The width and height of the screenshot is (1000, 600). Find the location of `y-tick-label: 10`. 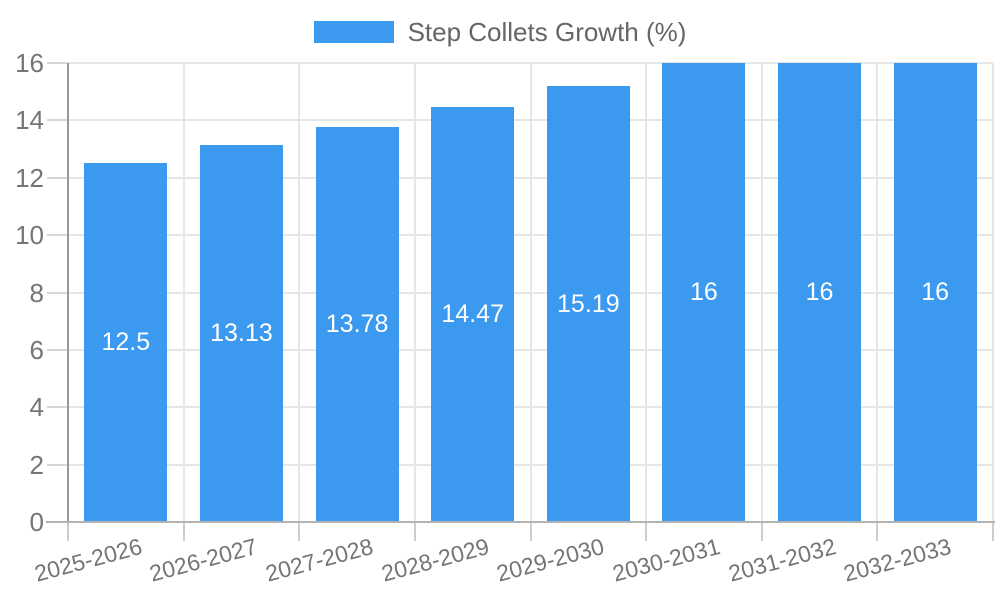

y-tick-label: 10 is located at coordinates (29, 235).